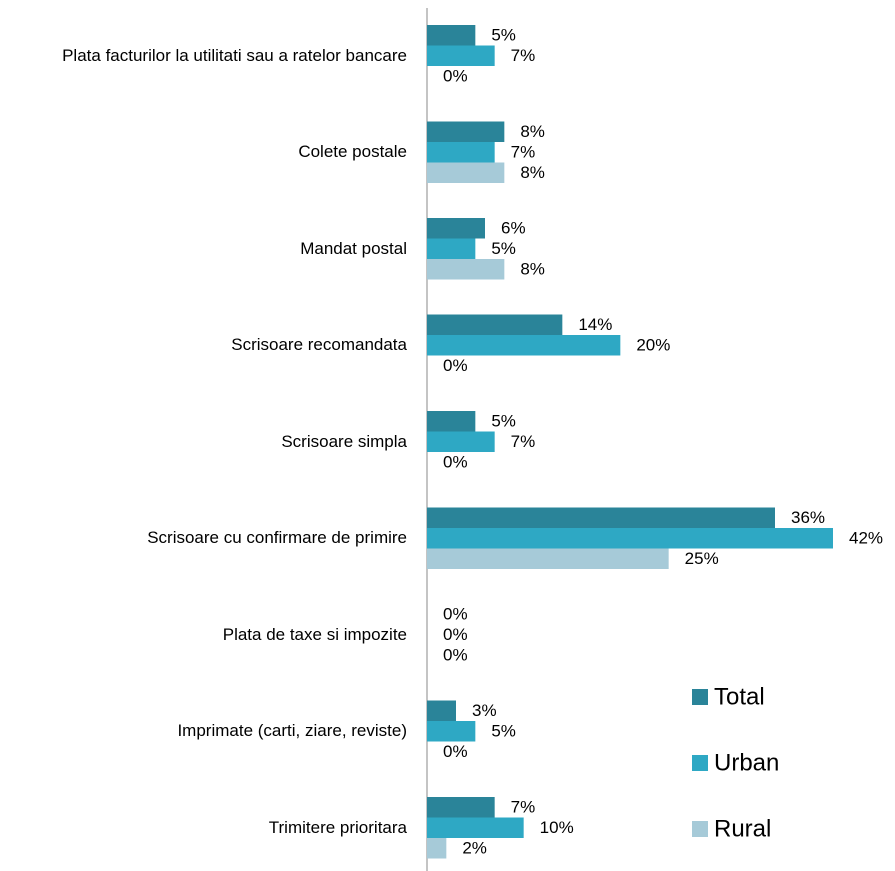 Image resolution: width=895 pixels, height=871 pixels. I want to click on category-label: Scrisoare recomandata, so click(319, 345).